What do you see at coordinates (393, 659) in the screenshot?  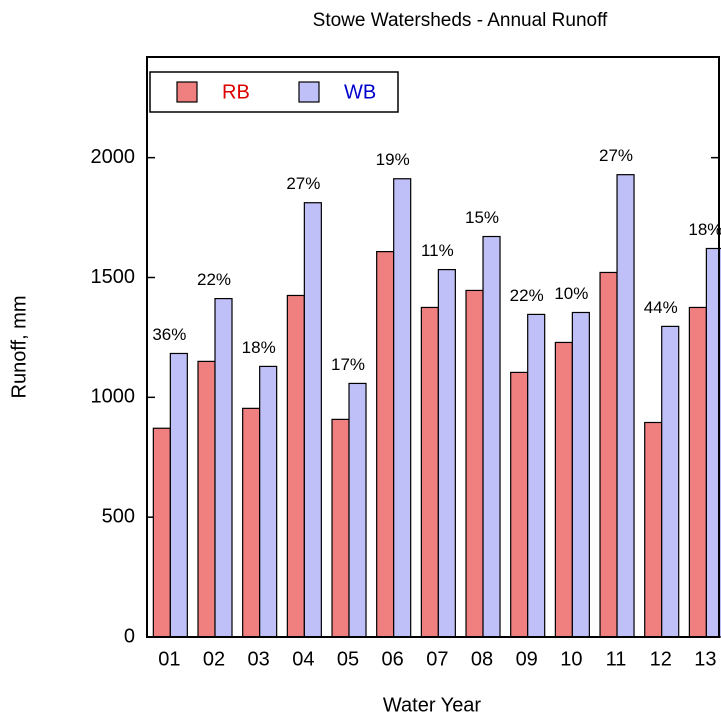 I see `x-tick-label: 06` at bounding box center [393, 659].